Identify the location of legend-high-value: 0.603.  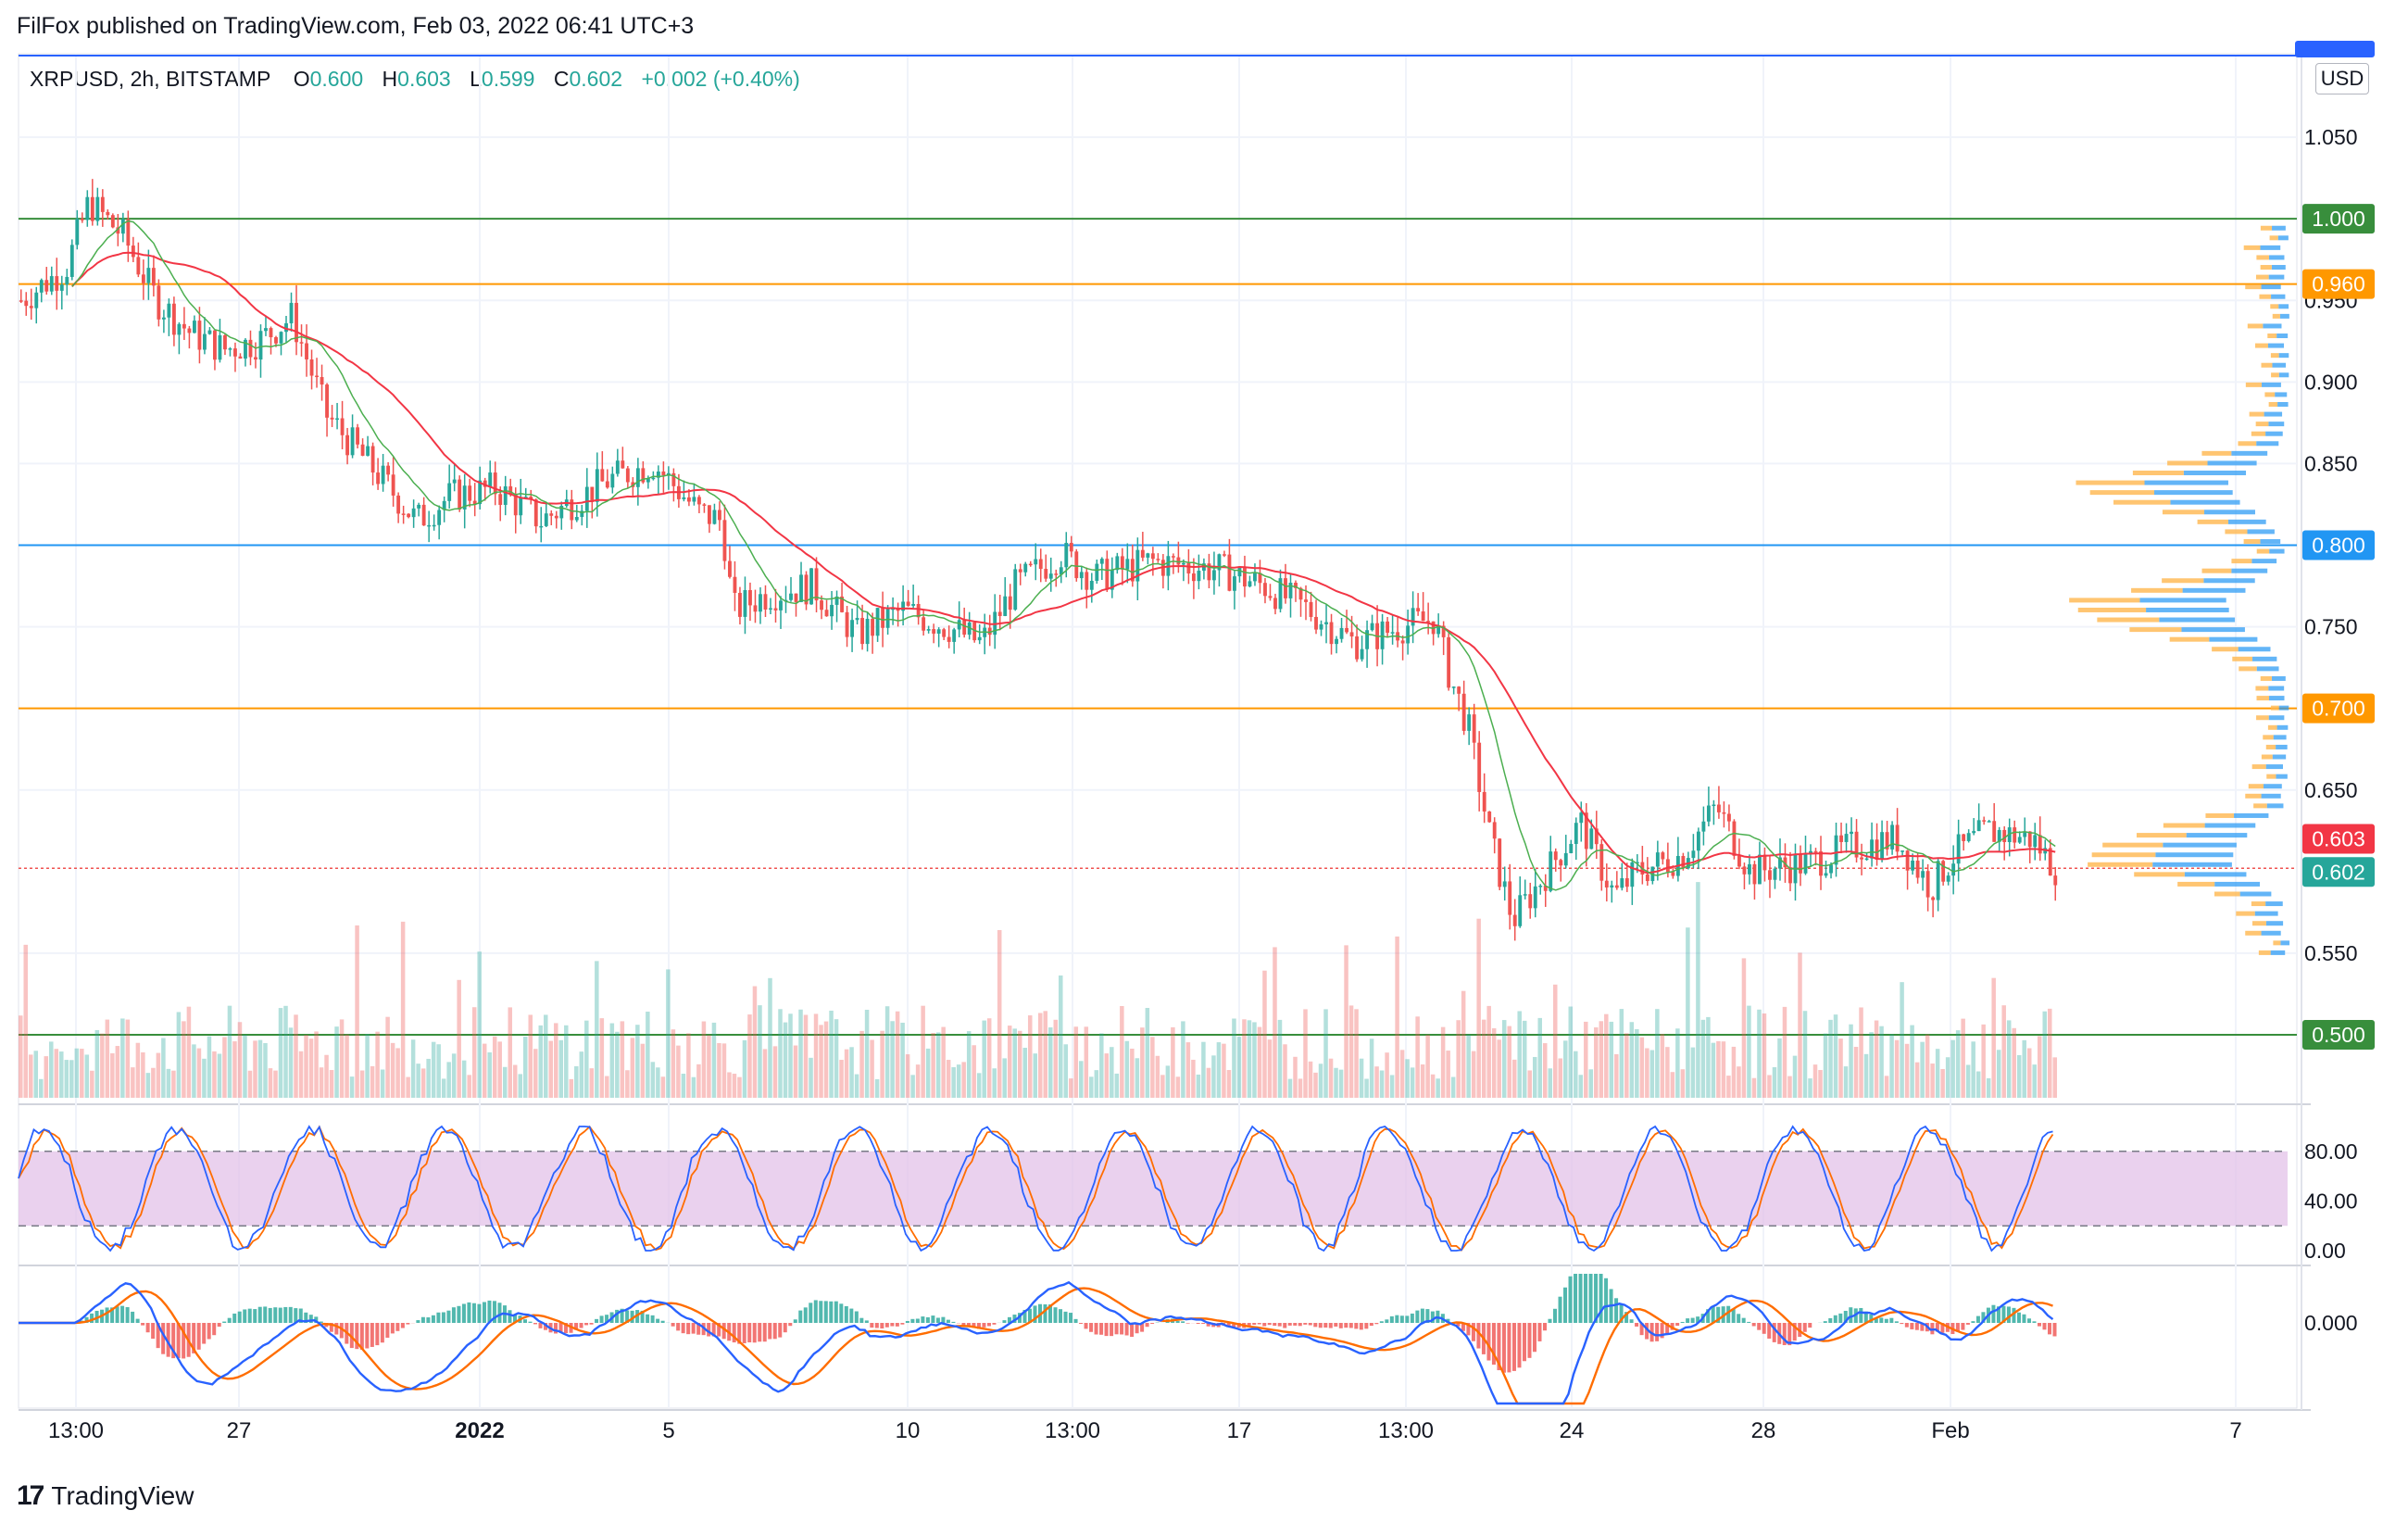
(424, 79).